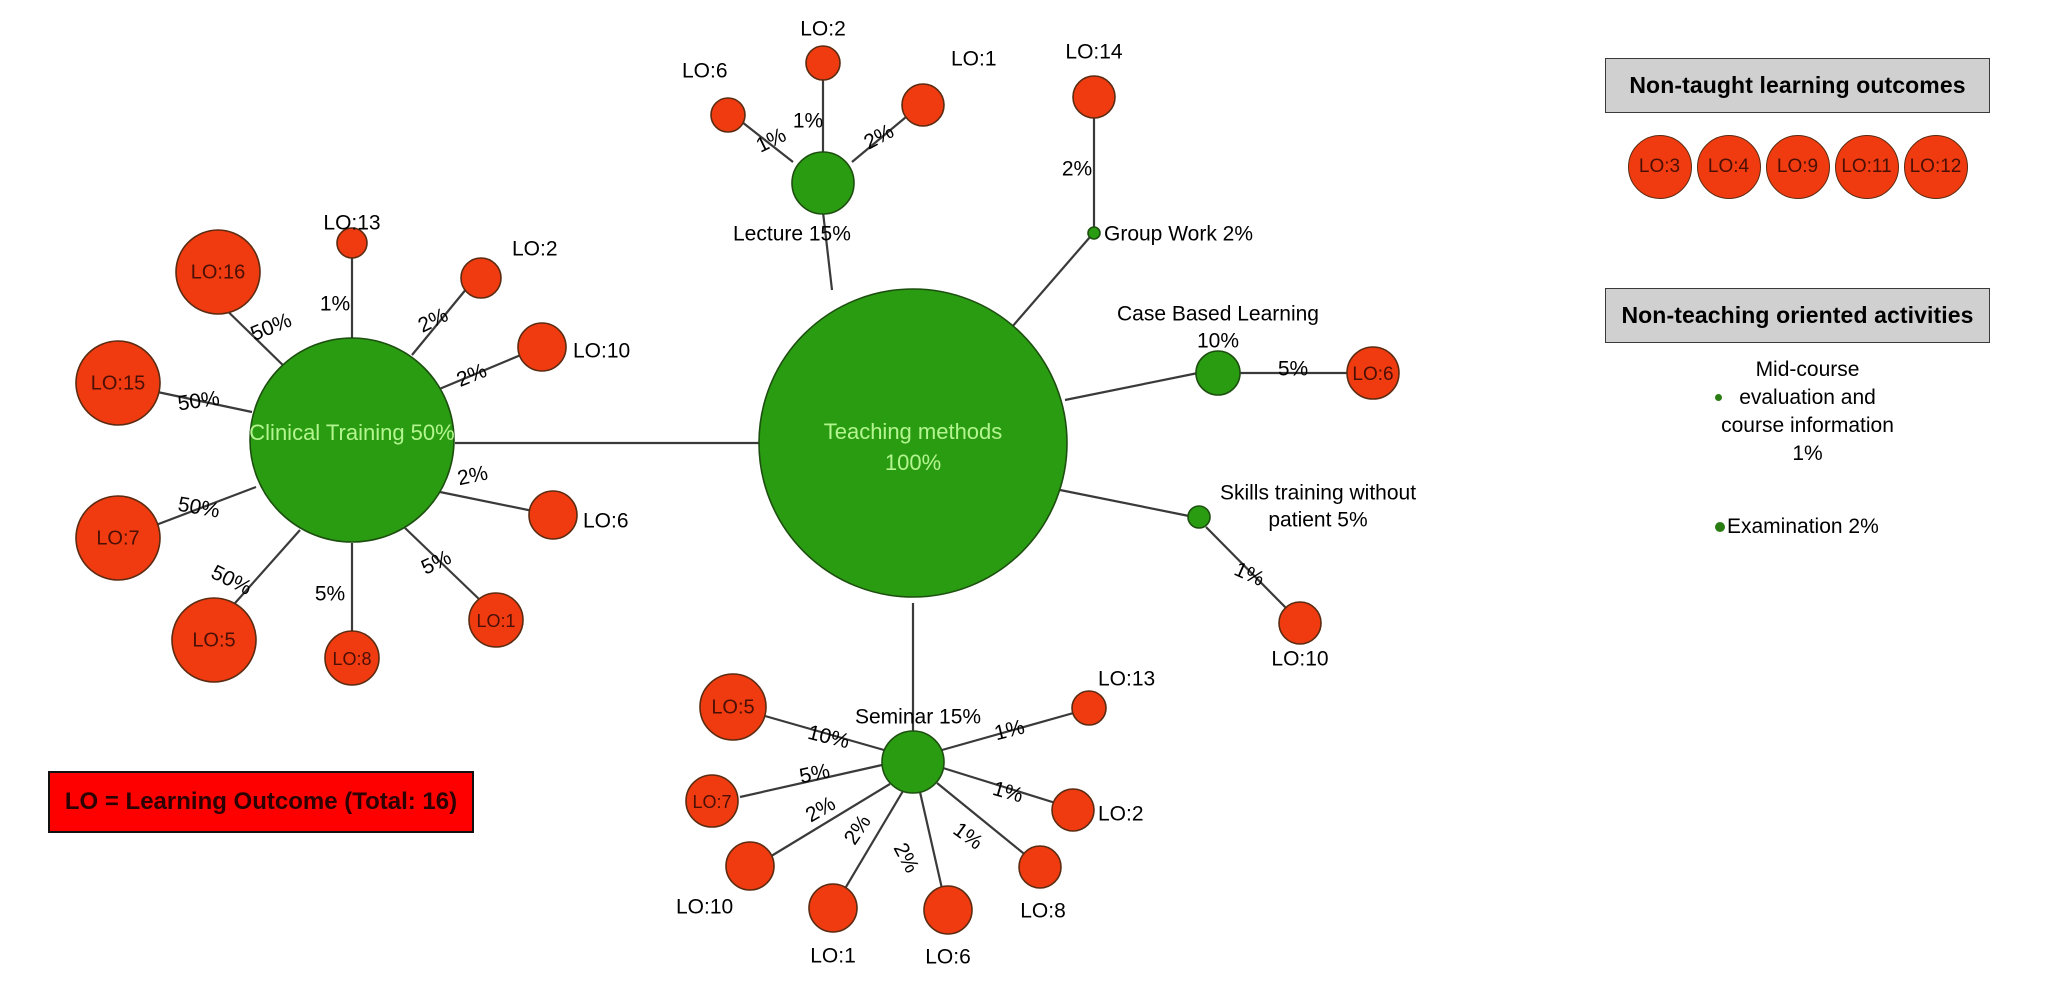 The width and height of the screenshot is (2059, 1001). What do you see at coordinates (335, 304) in the screenshot?
I see `pct-clinical-lo13: 1%` at bounding box center [335, 304].